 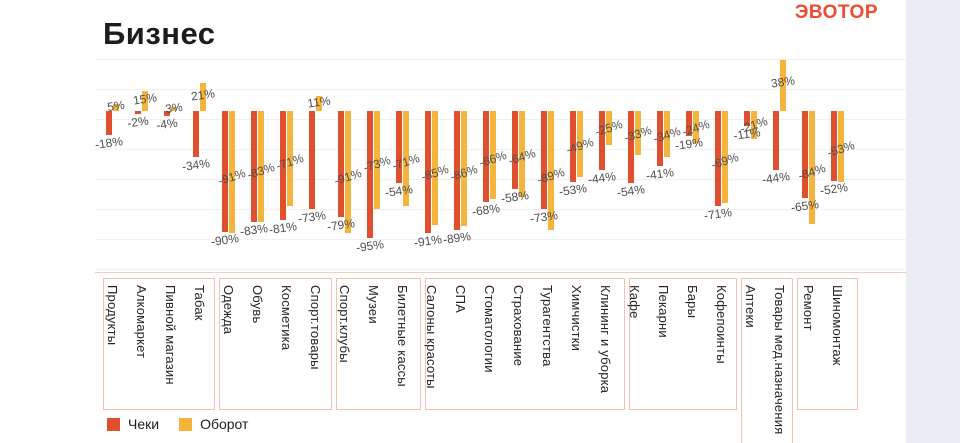 I want to click on category-label: Салоны красоты, so click(x=431, y=337).